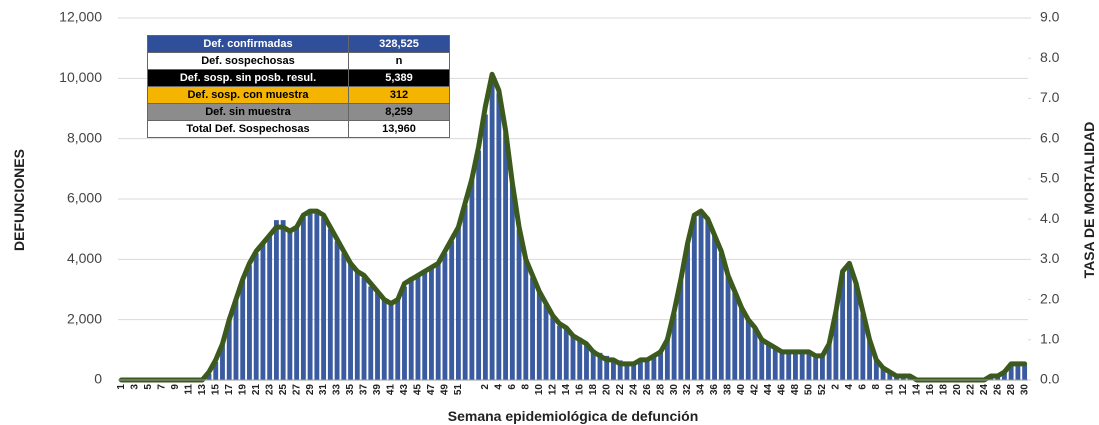 This screenshot has height=425, width=1099. I want to click on x-tick-label: 24, so click(633, 390).